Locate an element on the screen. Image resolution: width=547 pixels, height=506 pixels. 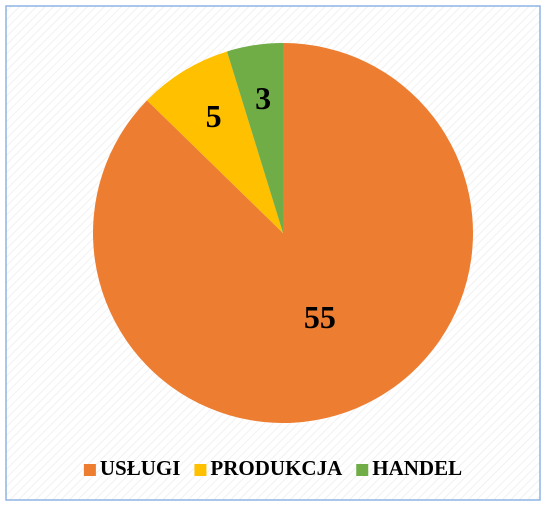
data-label: 55 is located at coordinates (320, 317).